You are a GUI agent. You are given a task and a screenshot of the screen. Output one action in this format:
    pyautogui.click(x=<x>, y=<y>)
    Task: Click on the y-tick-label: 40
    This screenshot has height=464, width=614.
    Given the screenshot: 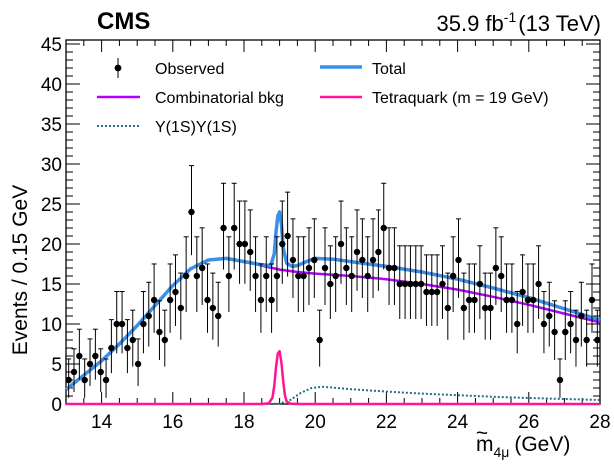 What is the action you would take?
    pyautogui.click(x=51, y=85)
    